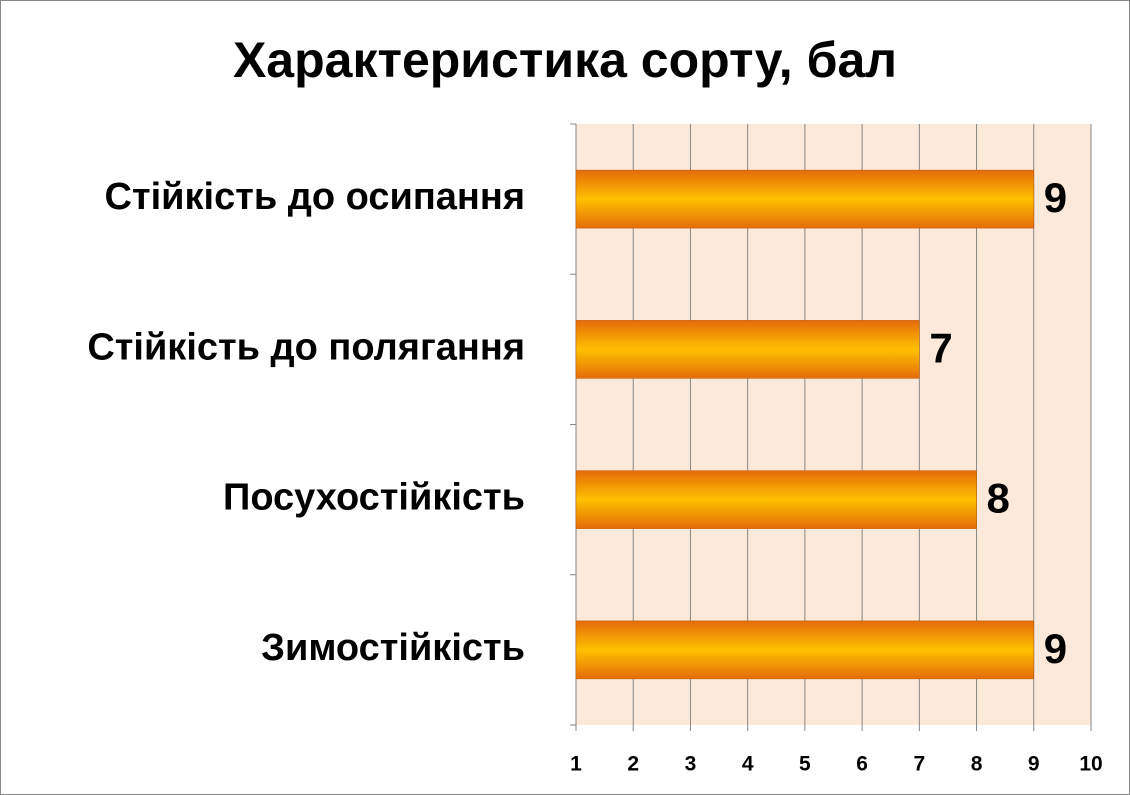 This screenshot has width=1130, height=795. What do you see at coordinates (393, 648) in the screenshot?
I see `y-tick-label: Зимостійкість` at bounding box center [393, 648].